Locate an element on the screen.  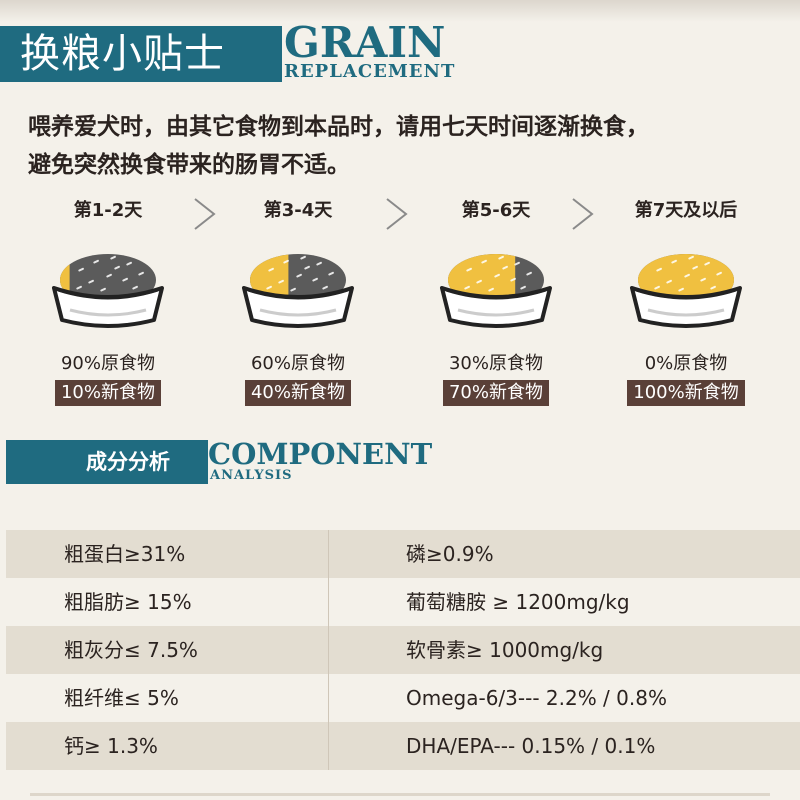
table-cell: 粗灰分≤ 7.5% is located at coordinates (131, 650).